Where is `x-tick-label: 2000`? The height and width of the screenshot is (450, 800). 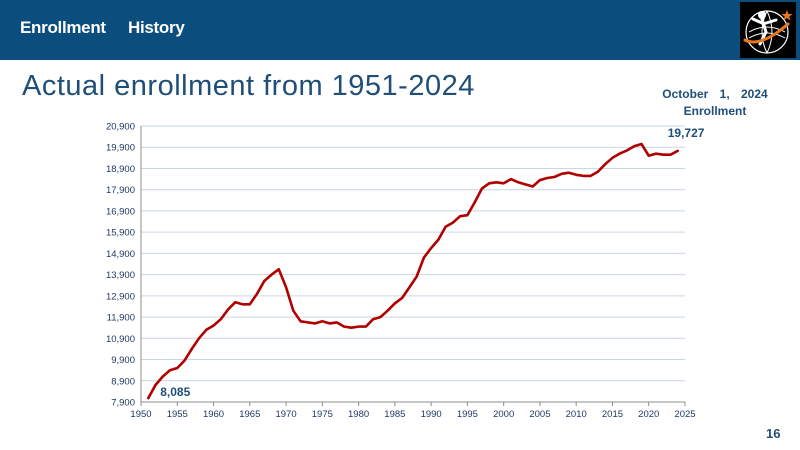
x-tick-label: 2000 is located at coordinates (503, 414).